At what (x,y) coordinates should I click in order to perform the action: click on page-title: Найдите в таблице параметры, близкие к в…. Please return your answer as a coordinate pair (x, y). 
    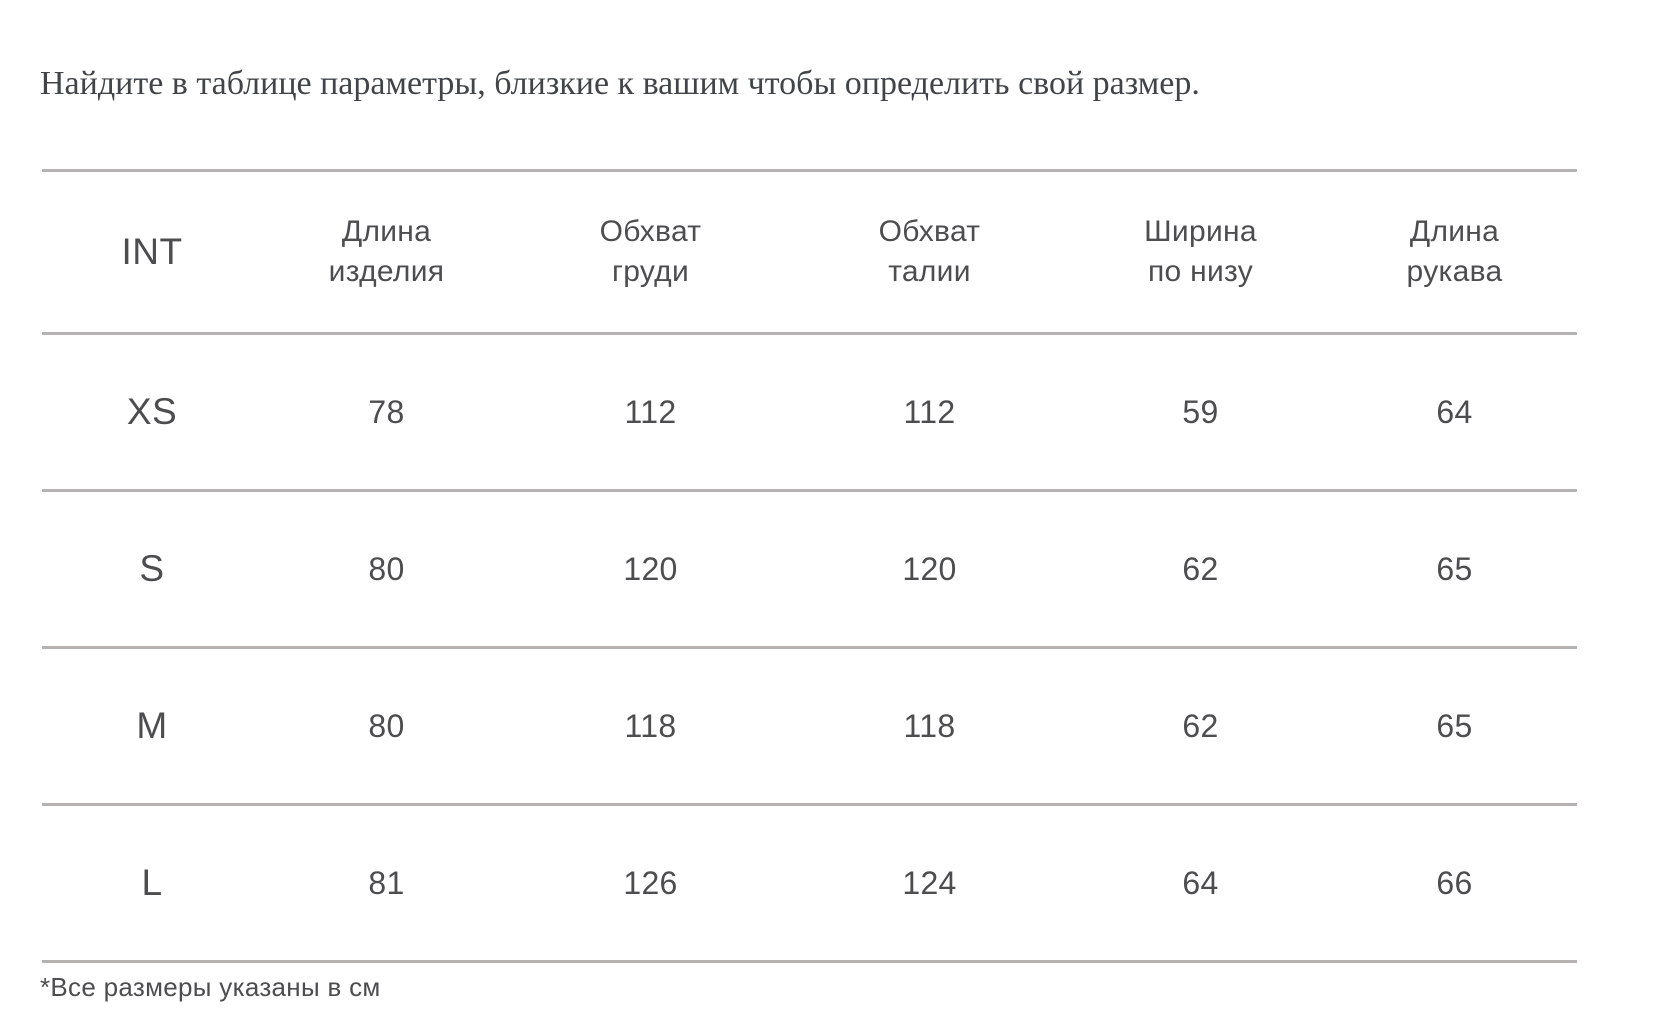
    Looking at the image, I should click on (620, 83).